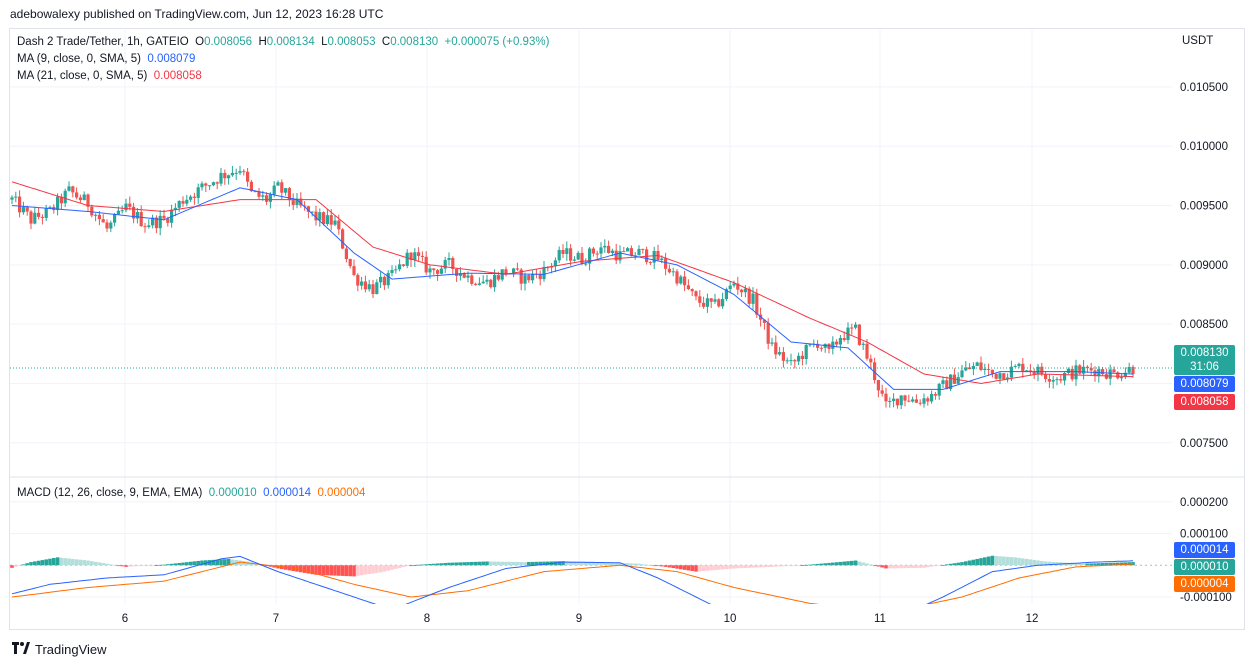  I want to click on ma21-legend: MA (21, close, 0, SMA, 5) 0.008058, so click(109, 76).